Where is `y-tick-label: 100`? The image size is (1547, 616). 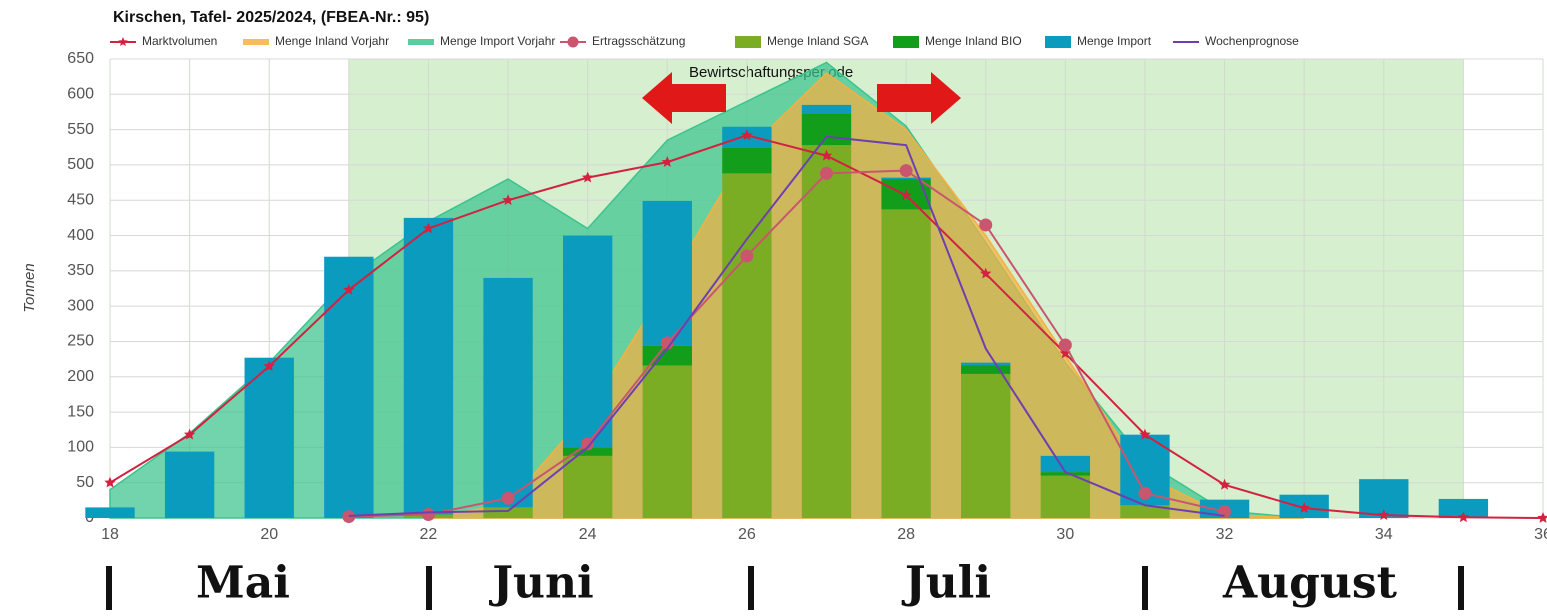
y-tick-label: 100 is located at coordinates (80, 447).